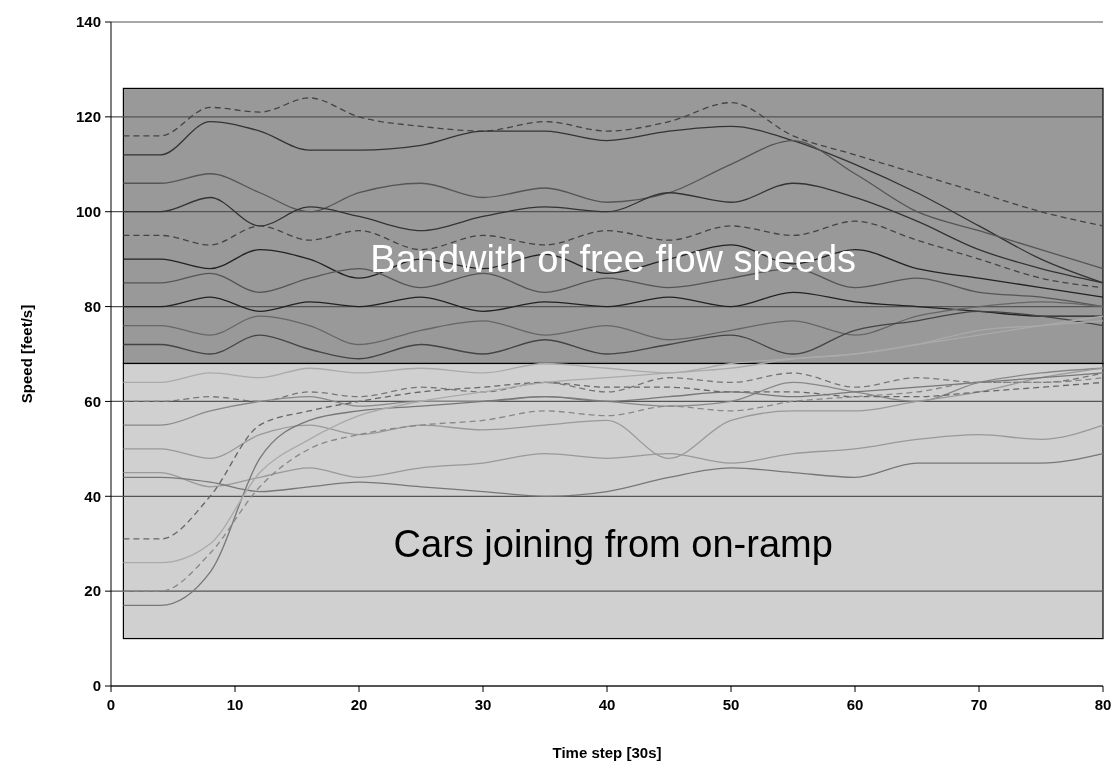 This screenshot has width=1119, height=778. Describe the element at coordinates (92, 306) in the screenshot. I see `y-tick-label: 80` at that location.